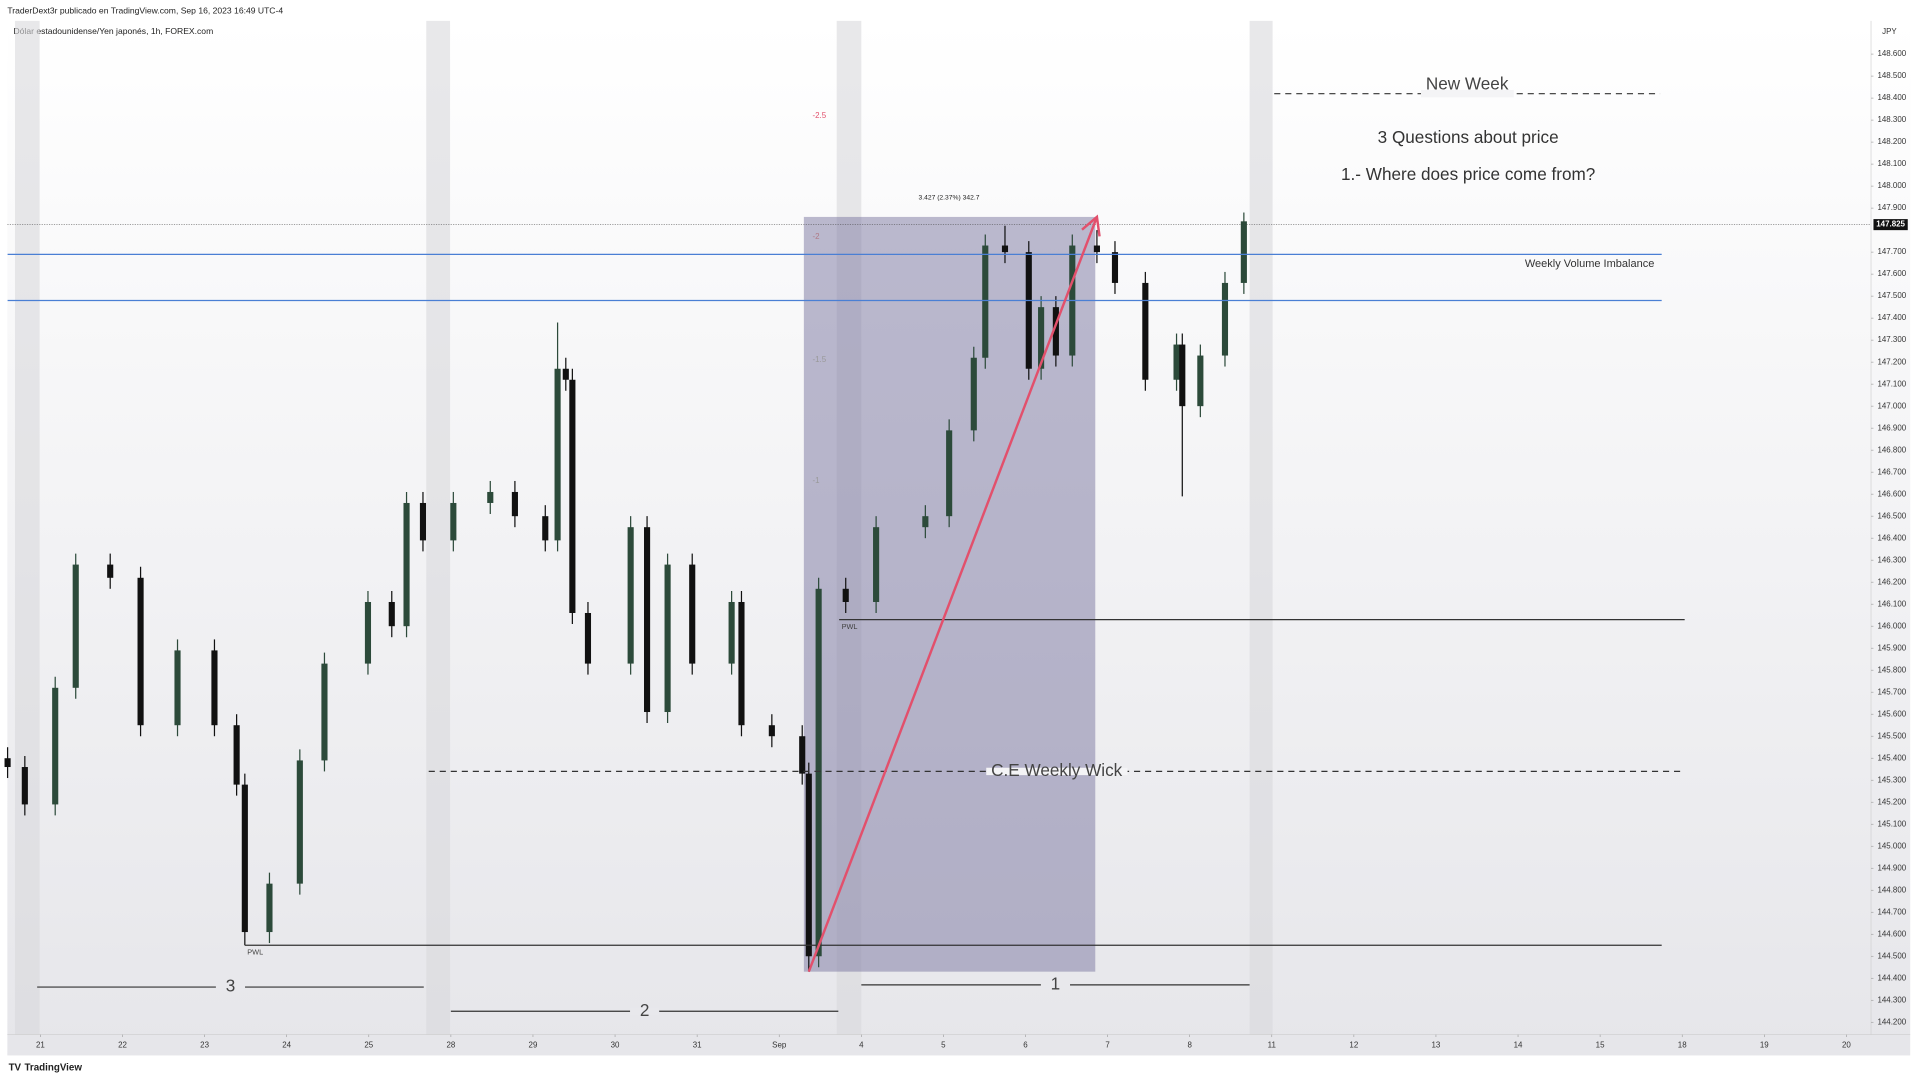 This screenshot has width=1920, height=1080. I want to click on x-tick-label: 25, so click(368, 1045).